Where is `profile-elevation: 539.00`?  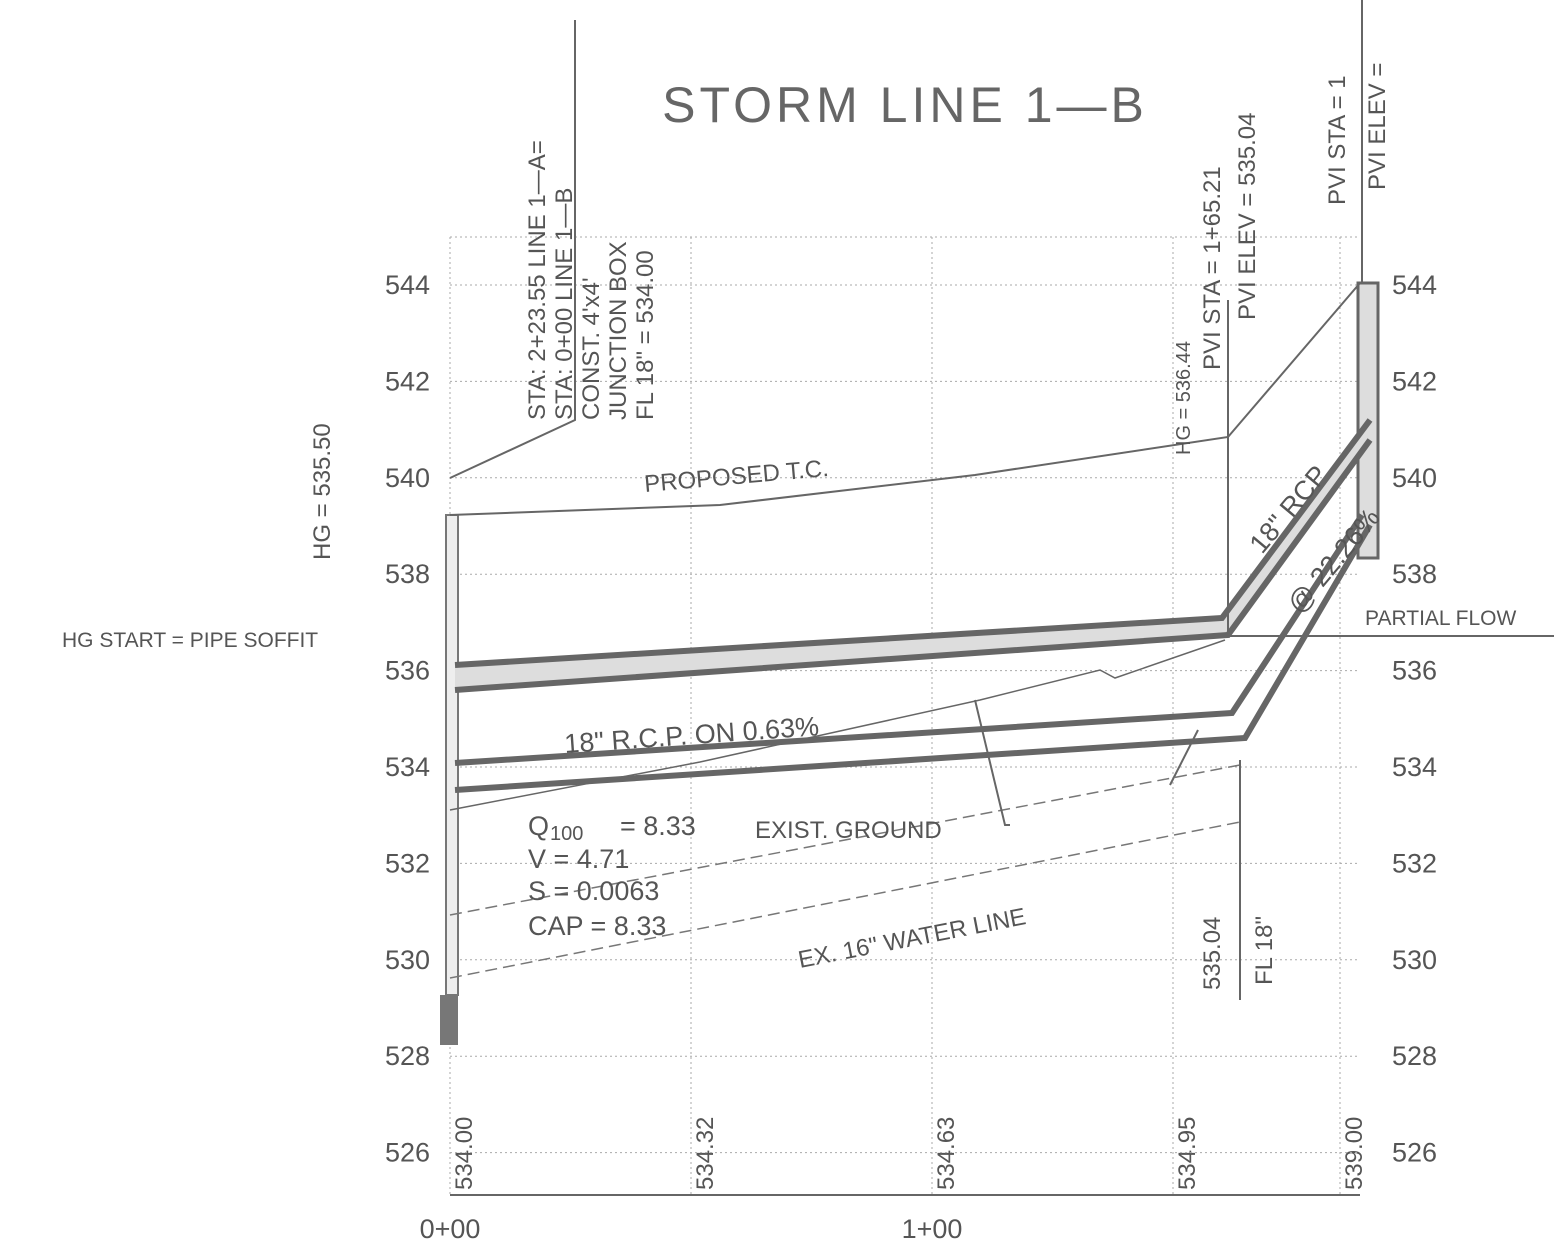
profile-elevation: 539.00 is located at coordinates (1354, 1153).